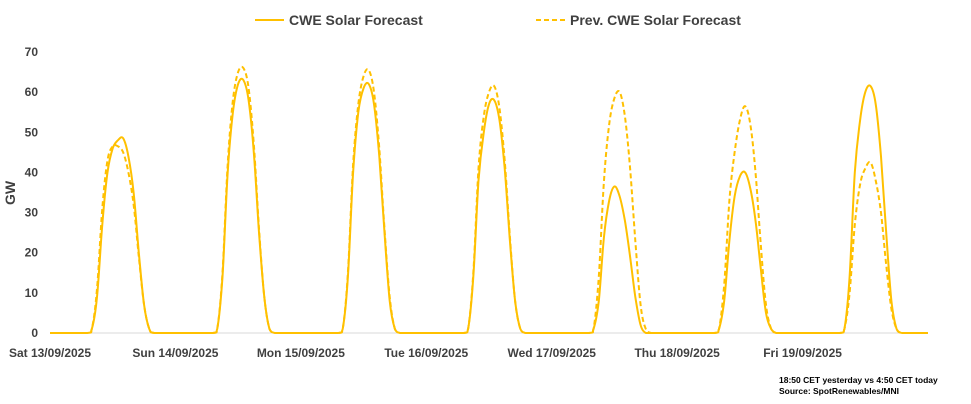 The image size is (971, 404). I want to click on timestamp-note: 18:50 CET yesterday vs 4:50 CET today, so click(858, 380).